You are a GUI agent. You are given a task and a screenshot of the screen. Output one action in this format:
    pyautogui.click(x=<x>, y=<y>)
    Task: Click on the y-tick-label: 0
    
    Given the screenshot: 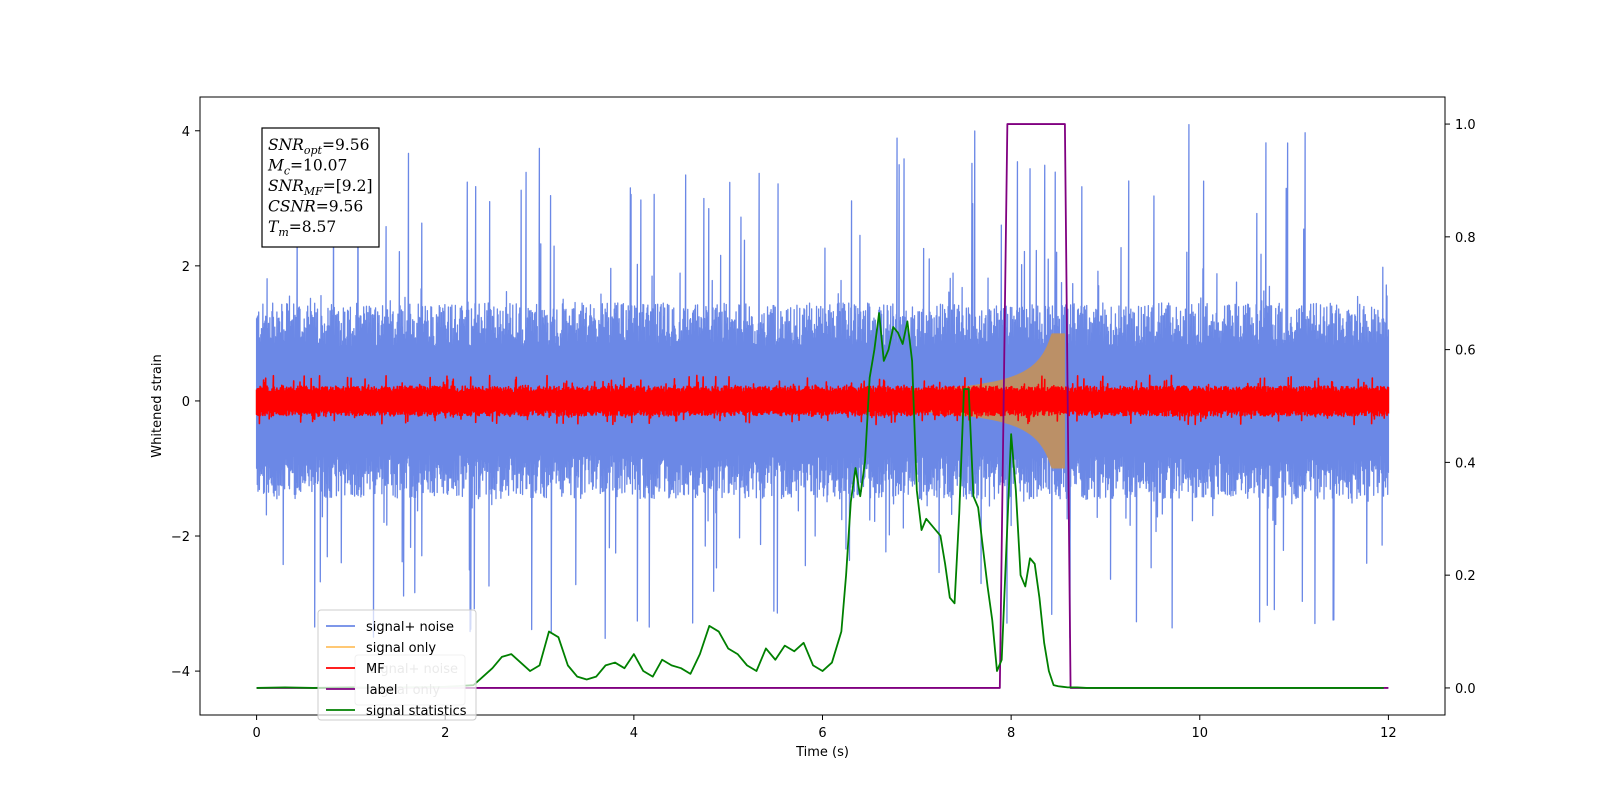 What is the action you would take?
    pyautogui.click(x=186, y=402)
    